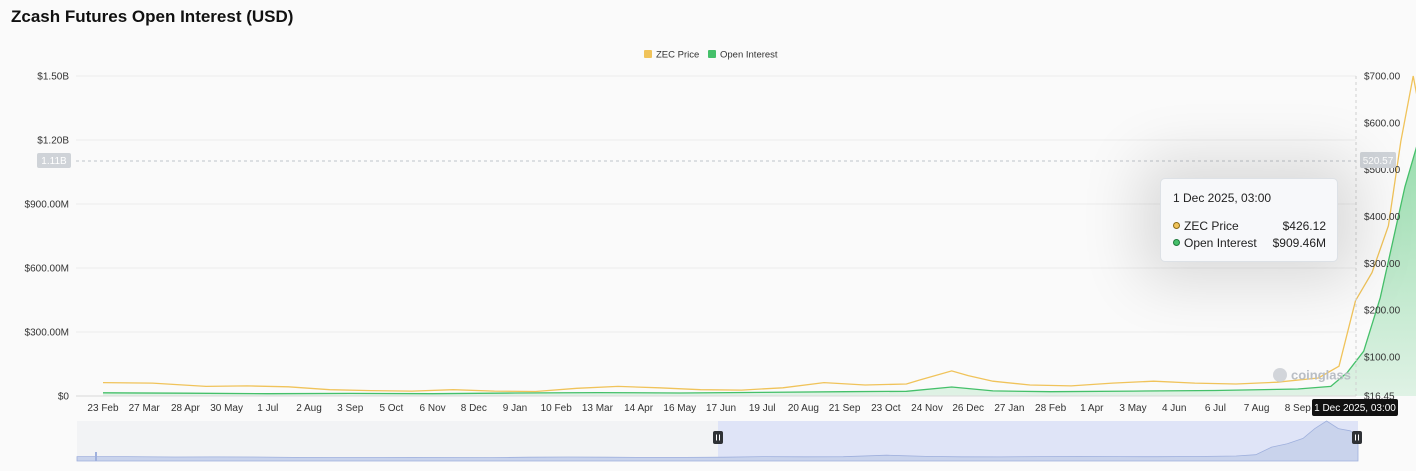 The image size is (1416, 471). I want to click on crosshair-left-label-bg, so click(54, 160).